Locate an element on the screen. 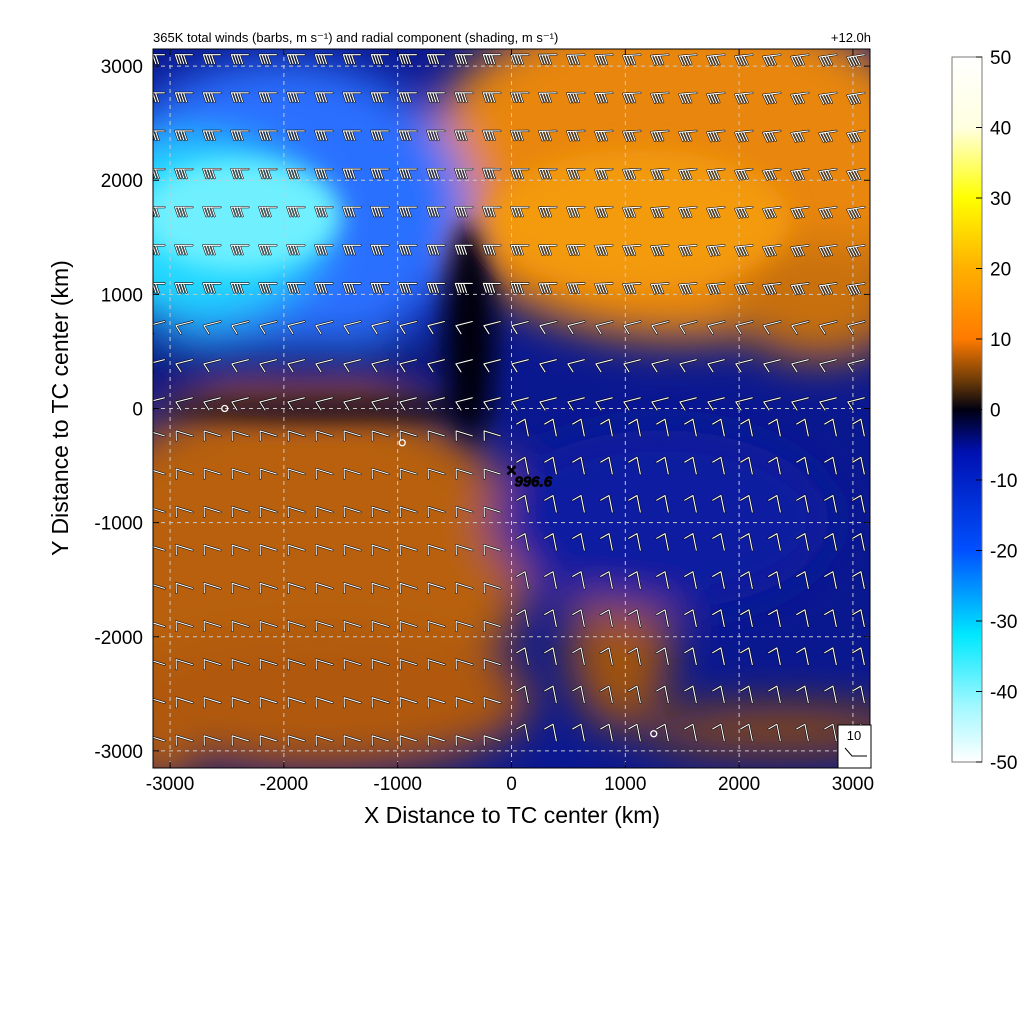 The width and height of the screenshot is (1024, 1024). y-tick-label: 3000 is located at coordinates (122, 67).